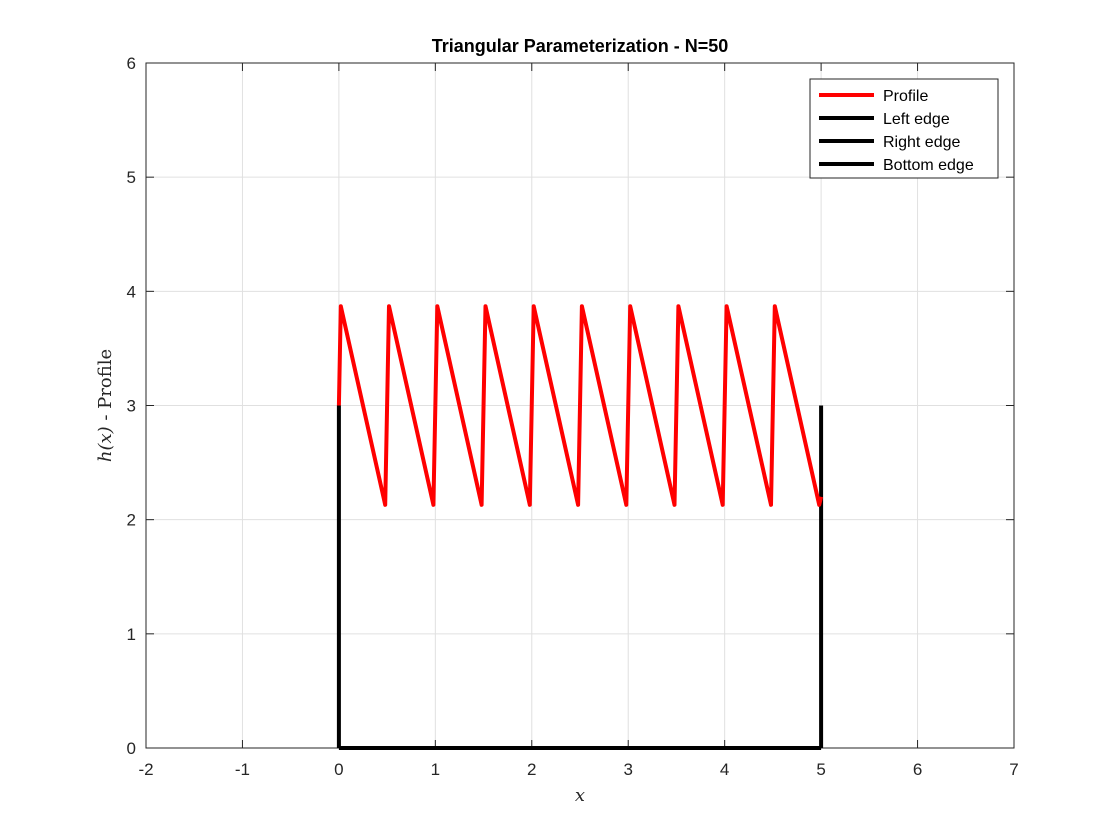 This screenshot has height=840, width=1120. What do you see at coordinates (905, 96) in the screenshot?
I see `legend-label-profile: Profile` at bounding box center [905, 96].